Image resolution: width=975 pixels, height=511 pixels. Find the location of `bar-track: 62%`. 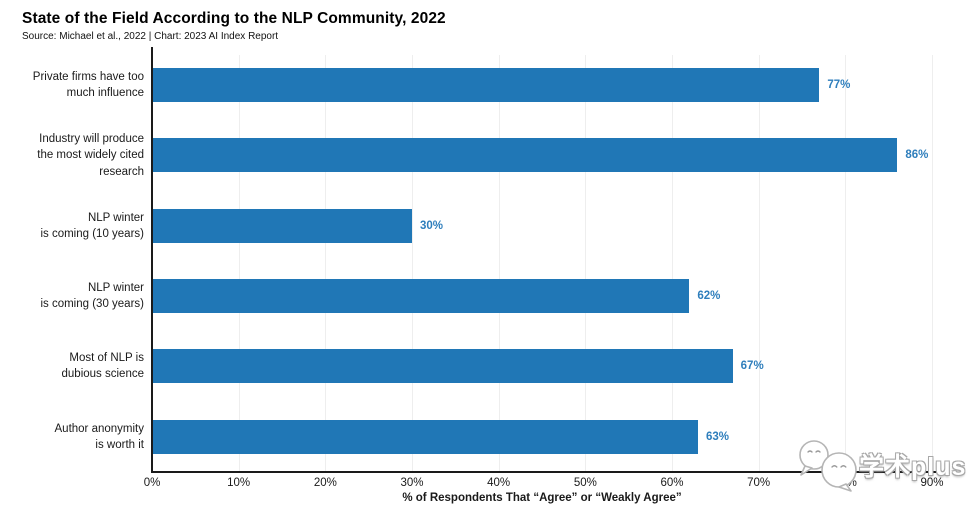

bar-track: 62% is located at coordinates (542, 296).